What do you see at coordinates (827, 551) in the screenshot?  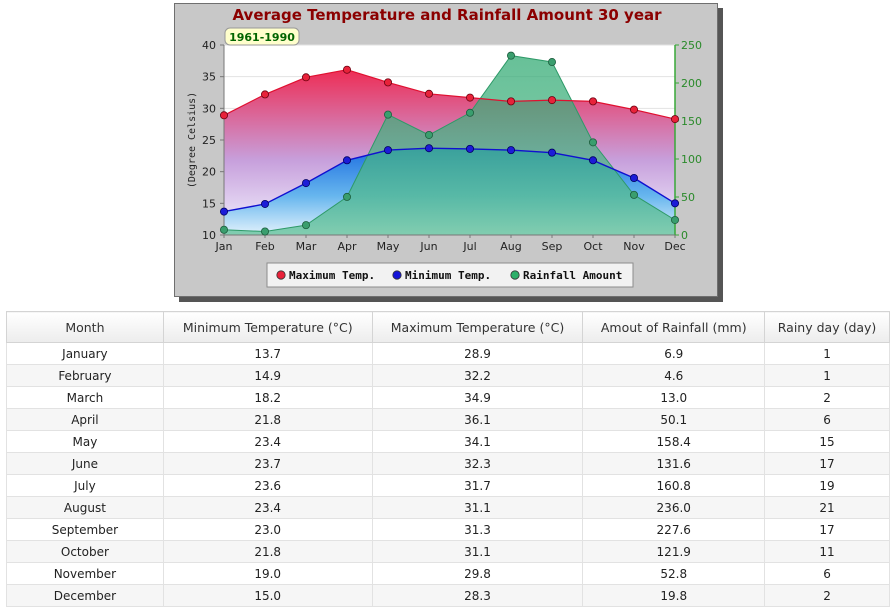 I see `table-cell: 11` at bounding box center [827, 551].